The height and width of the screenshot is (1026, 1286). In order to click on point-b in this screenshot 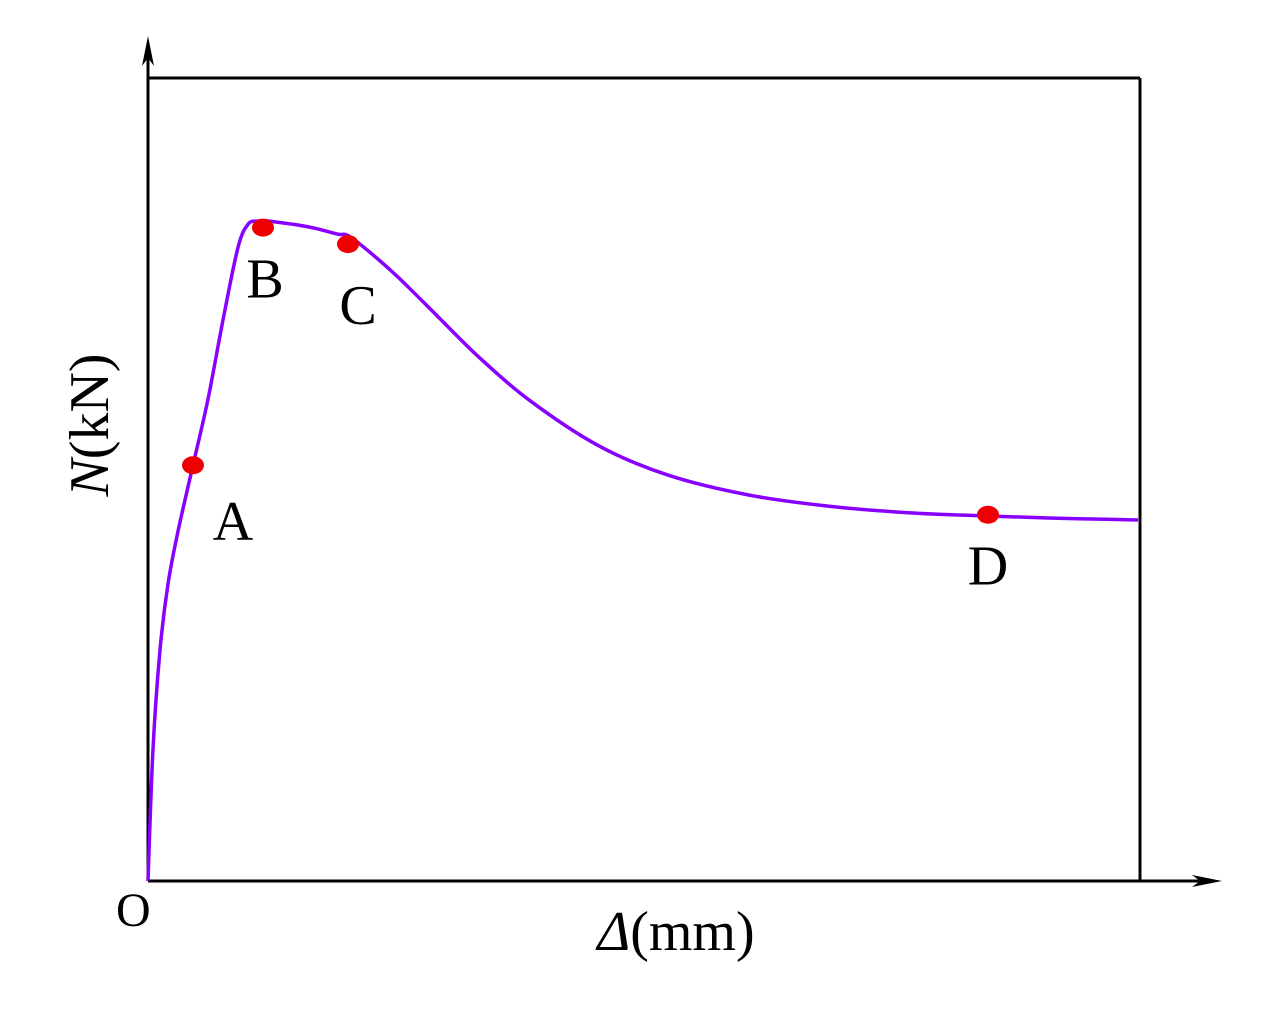, I will do `click(263, 227)`.